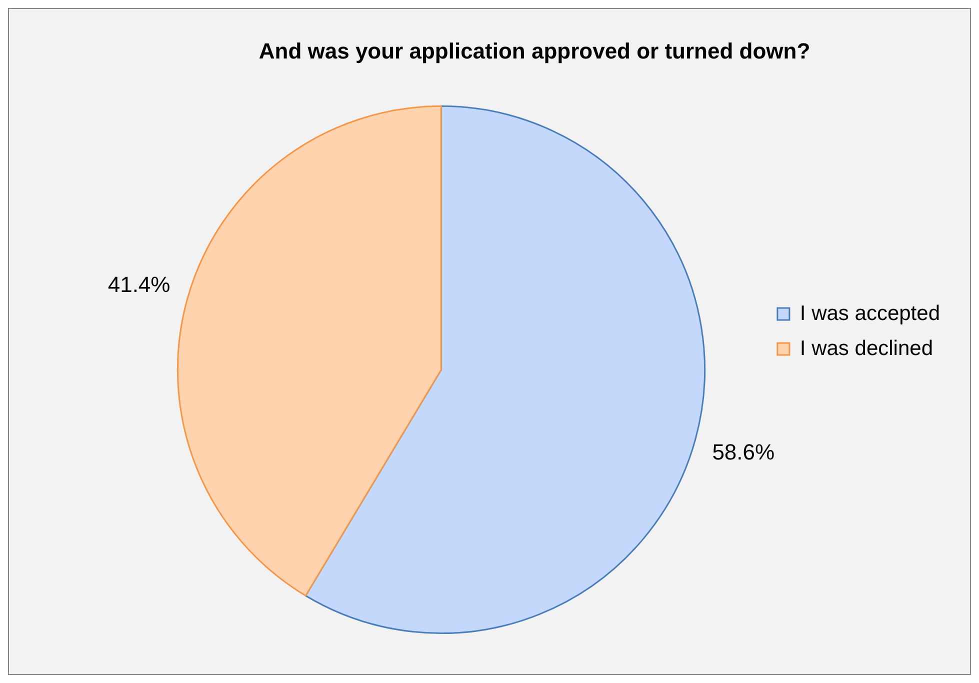  I want to click on data-label: 58.6%, so click(743, 451).